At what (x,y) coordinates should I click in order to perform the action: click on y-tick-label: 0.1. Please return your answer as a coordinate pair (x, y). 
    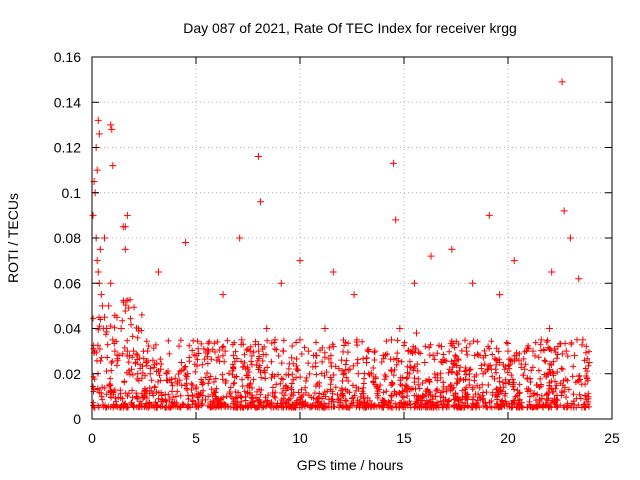
    Looking at the image, I should click on (72, 193).